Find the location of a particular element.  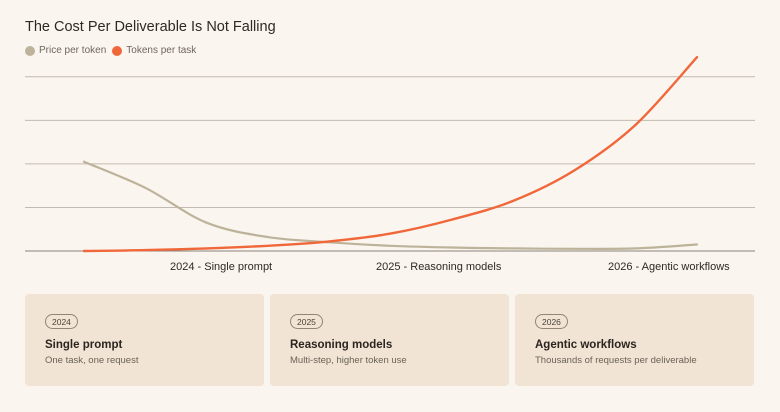

card-subtitle: Multi-step, higher token use is located at coordinates (348, 360).